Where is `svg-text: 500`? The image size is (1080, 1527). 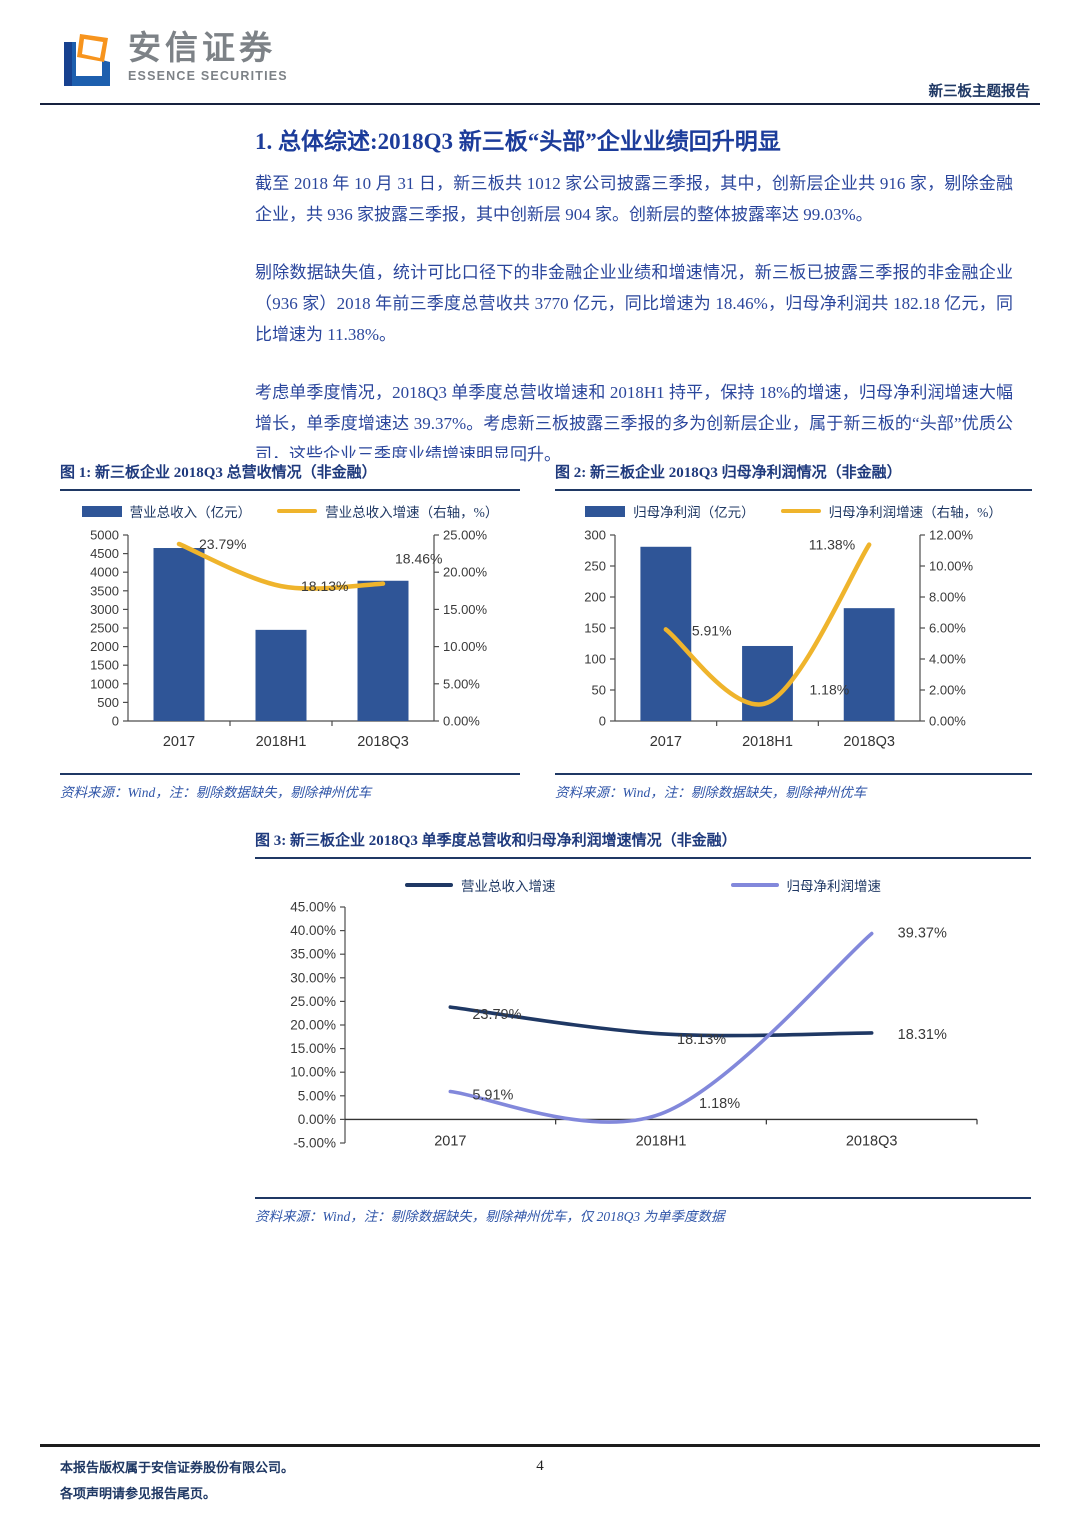 svg-text: 500 is located at coordinates (108, 702).